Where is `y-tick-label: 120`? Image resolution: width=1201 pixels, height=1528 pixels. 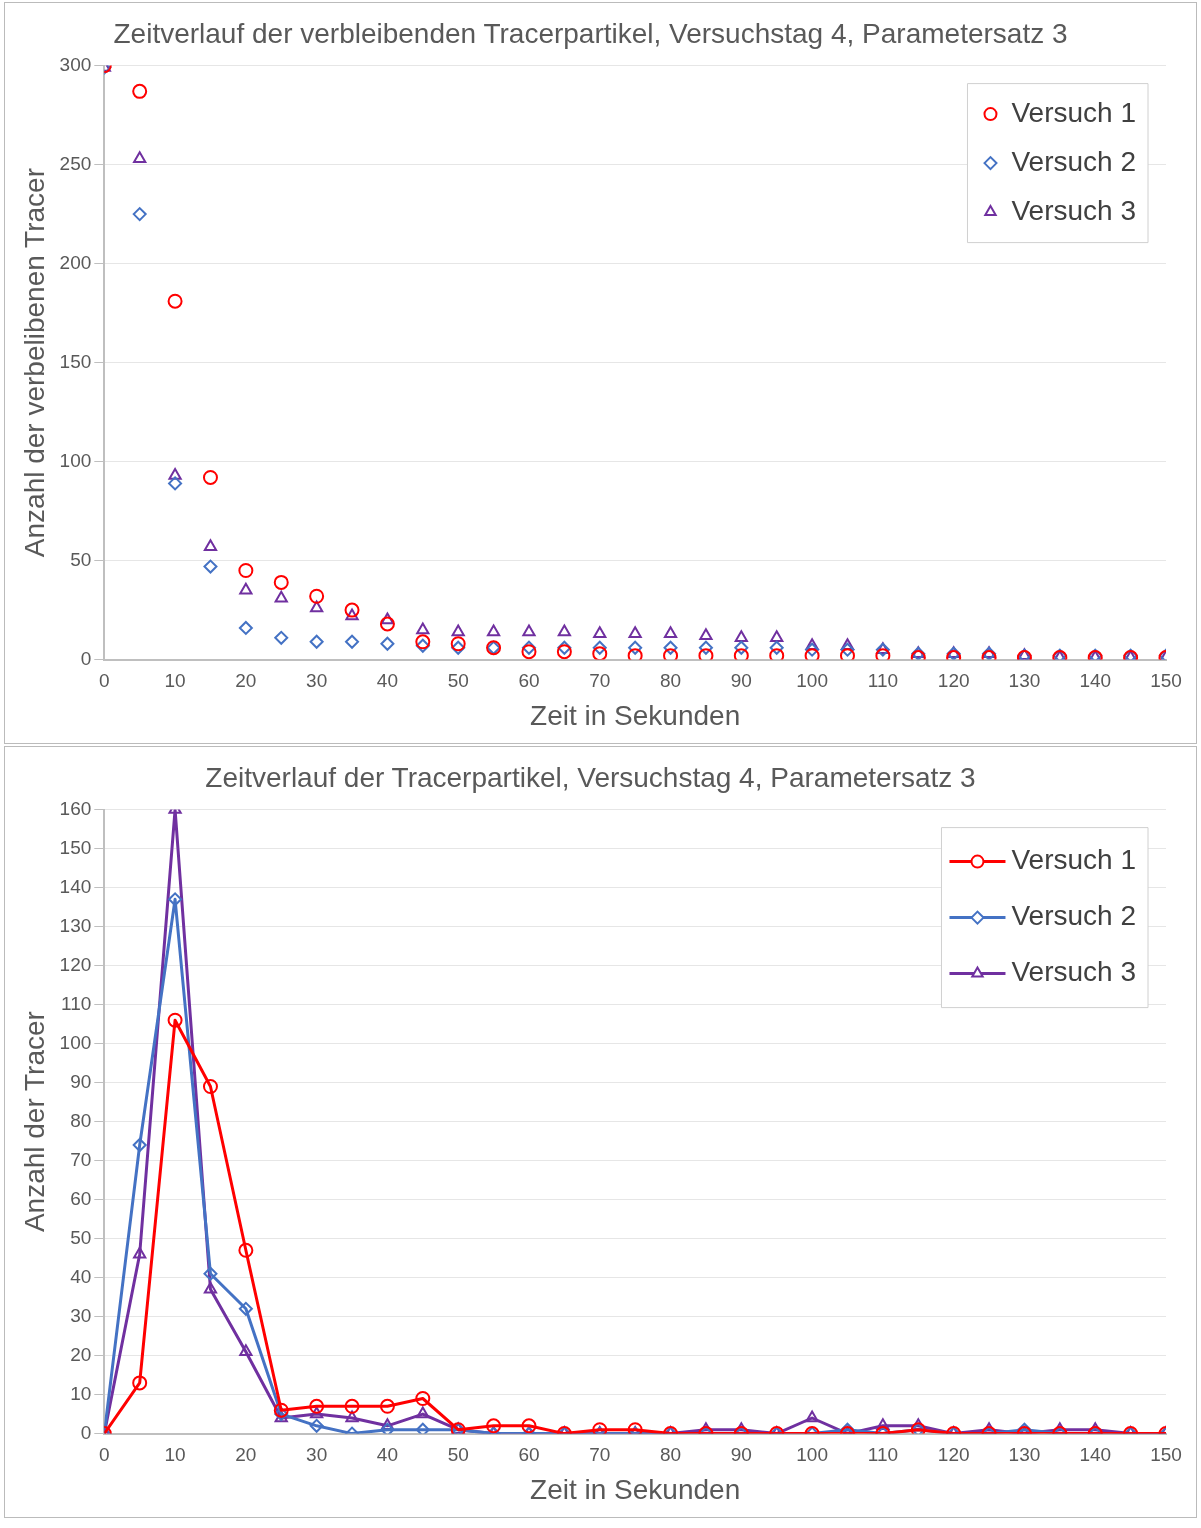 y-tick-label: 120 is located at coordinates (75, 964).